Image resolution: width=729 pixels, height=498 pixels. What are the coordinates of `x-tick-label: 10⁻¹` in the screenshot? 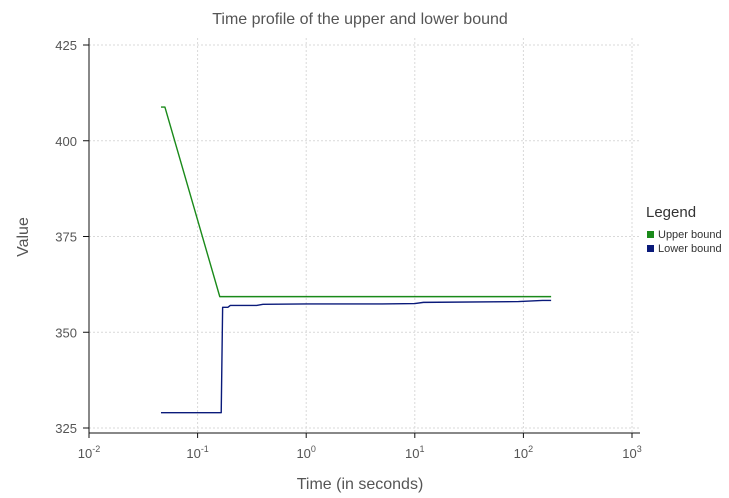 It's located at (197, 452).